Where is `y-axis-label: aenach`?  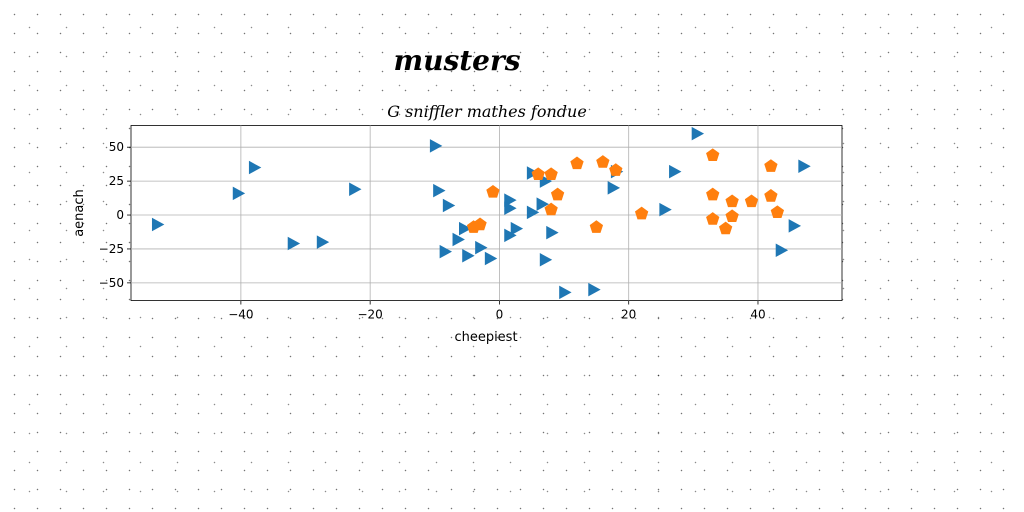 y-axis-label: aenach is located at coordinates (79, 213).